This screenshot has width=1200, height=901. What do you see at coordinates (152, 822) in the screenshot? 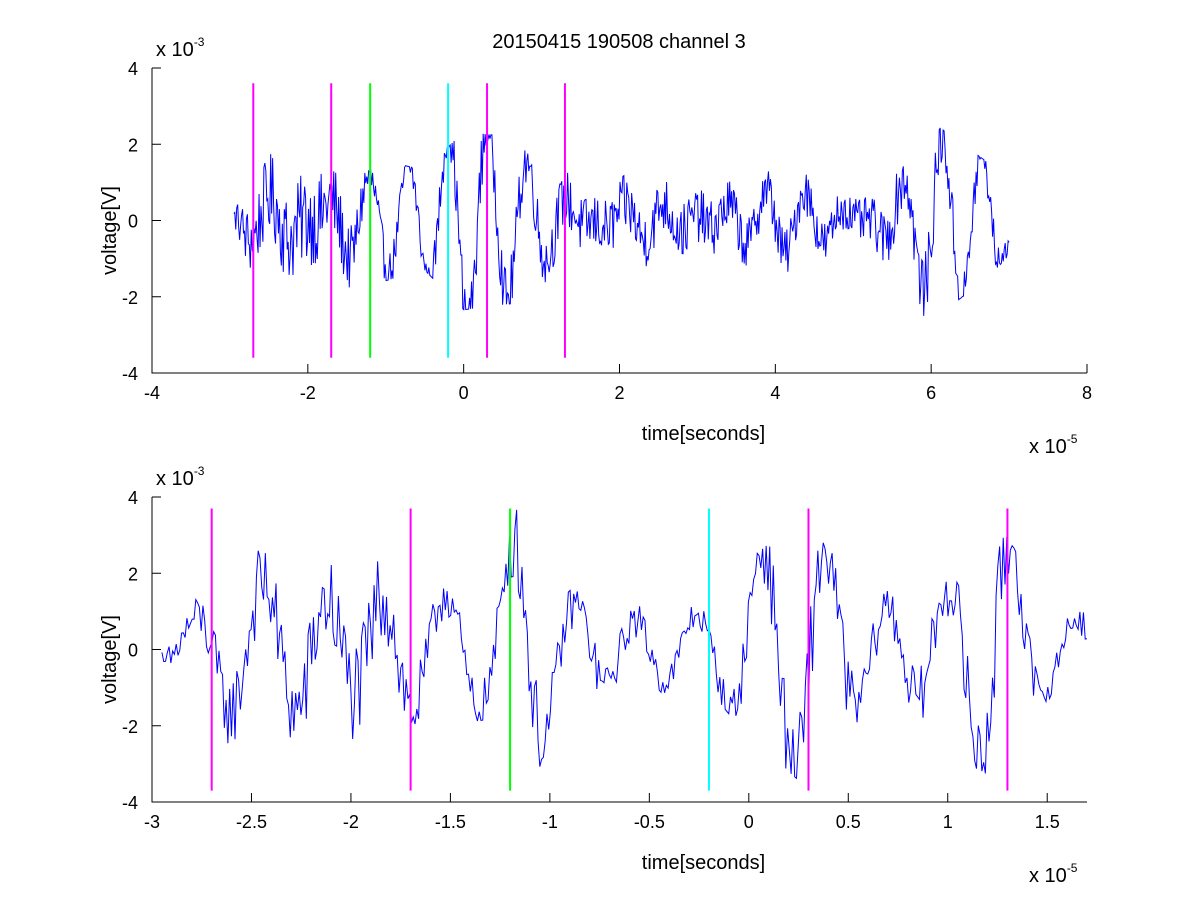
I see `x-tick-label: -3` at bounding box center [152, 822].